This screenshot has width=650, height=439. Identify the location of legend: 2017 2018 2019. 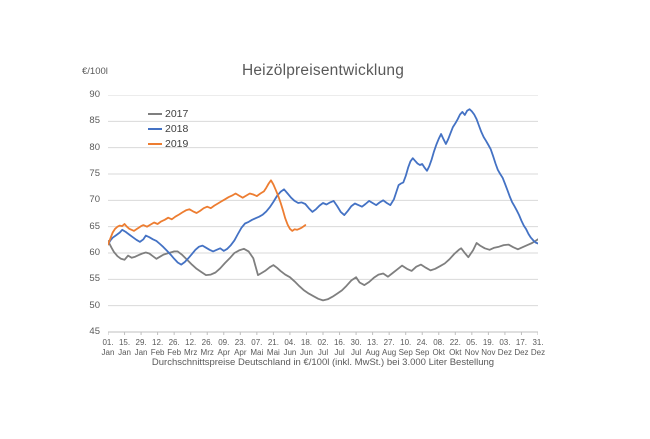
(168, 128).